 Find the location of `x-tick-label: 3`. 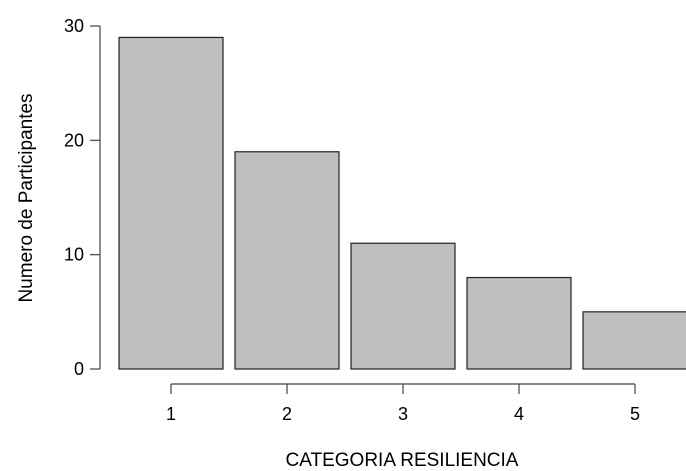

x-tick-label: 3 is located at coordinates (403, 414).